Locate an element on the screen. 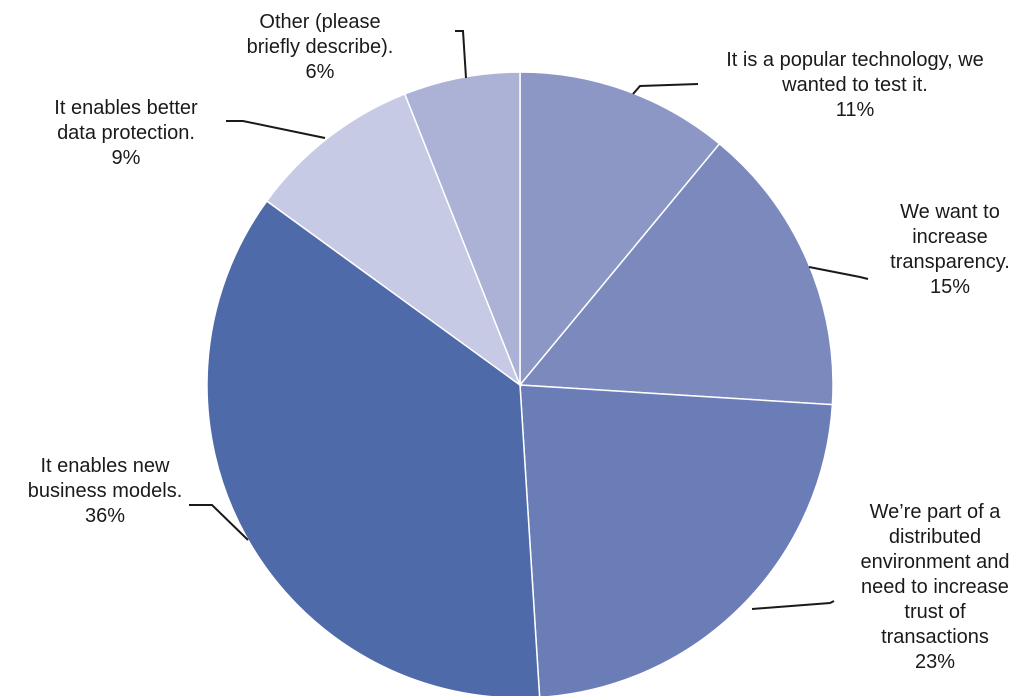  slice-value-label-6: 6% is located at coordinates (320, 72).